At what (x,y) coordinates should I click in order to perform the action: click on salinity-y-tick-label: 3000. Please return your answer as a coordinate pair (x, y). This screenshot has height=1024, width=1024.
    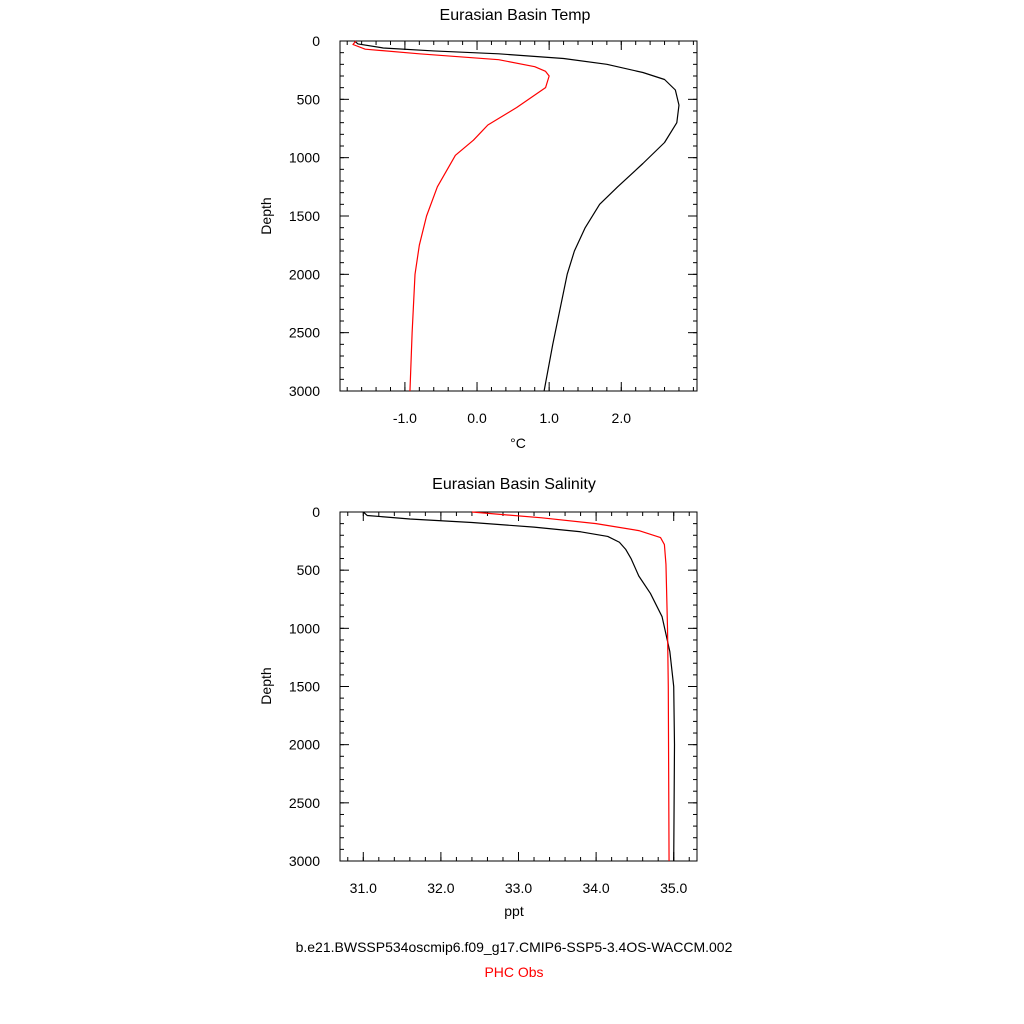
    Looking at the image, I should click on (304, 861).